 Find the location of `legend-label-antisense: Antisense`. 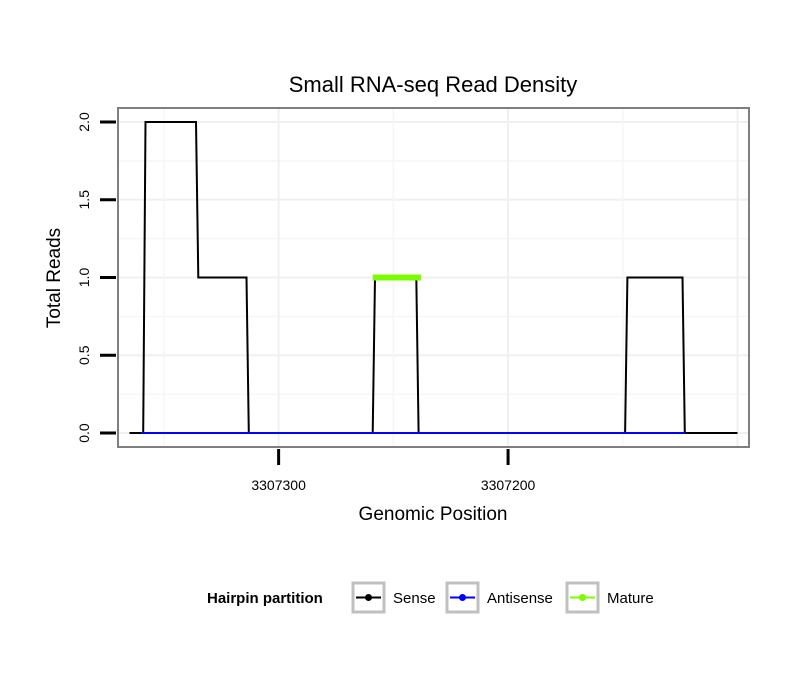

legend-label-antisense: Antisense is located at coordinates (520, 598).